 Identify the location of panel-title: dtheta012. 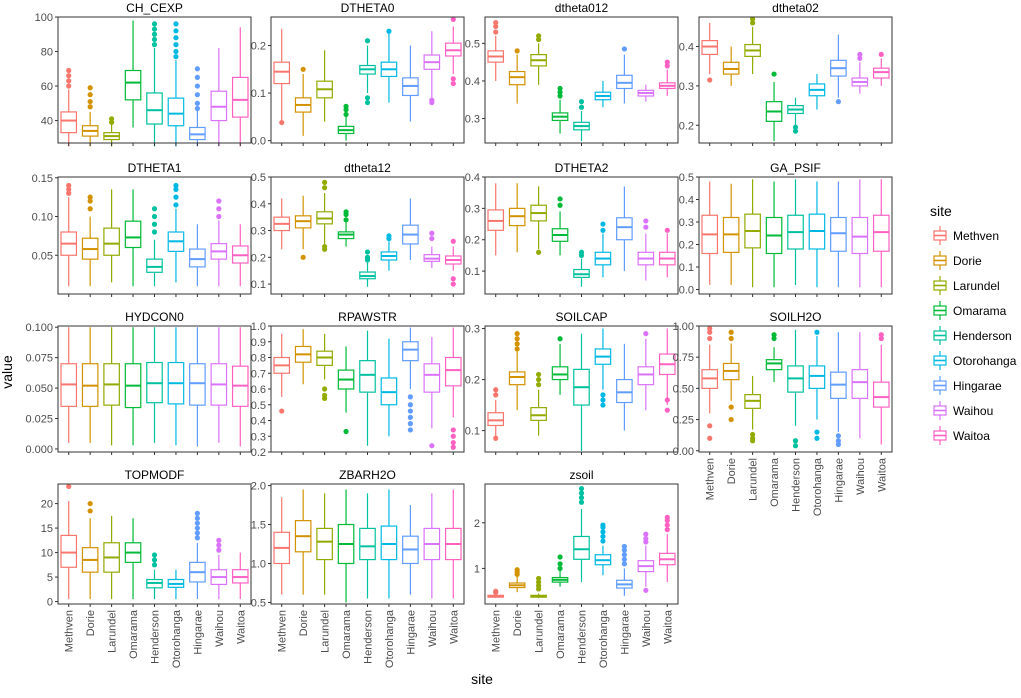
(582, 8).